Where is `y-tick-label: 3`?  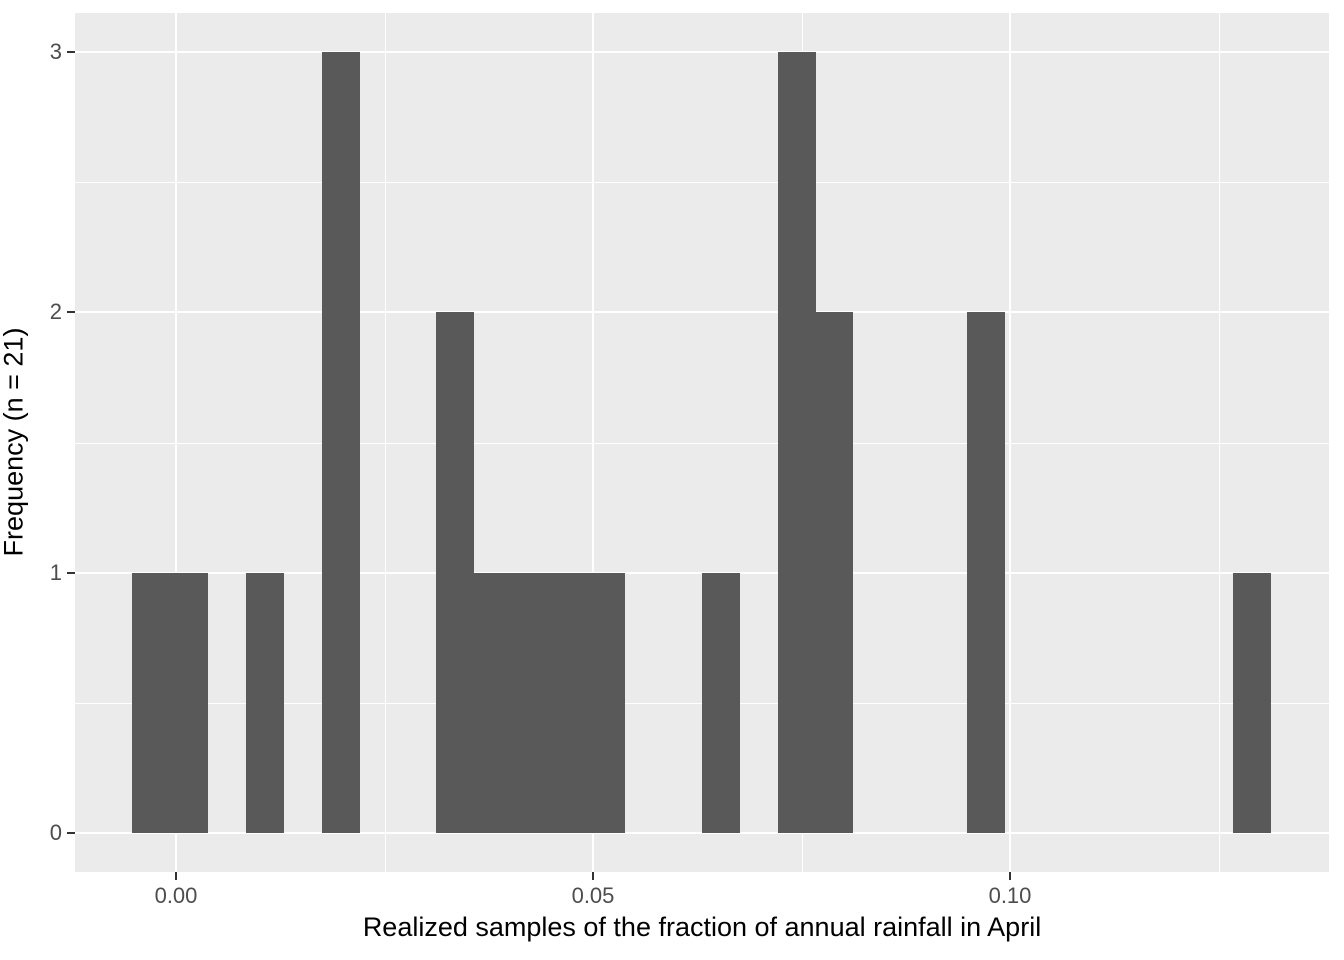
y-tick-label: 3 is located at coordinates (55, 51).